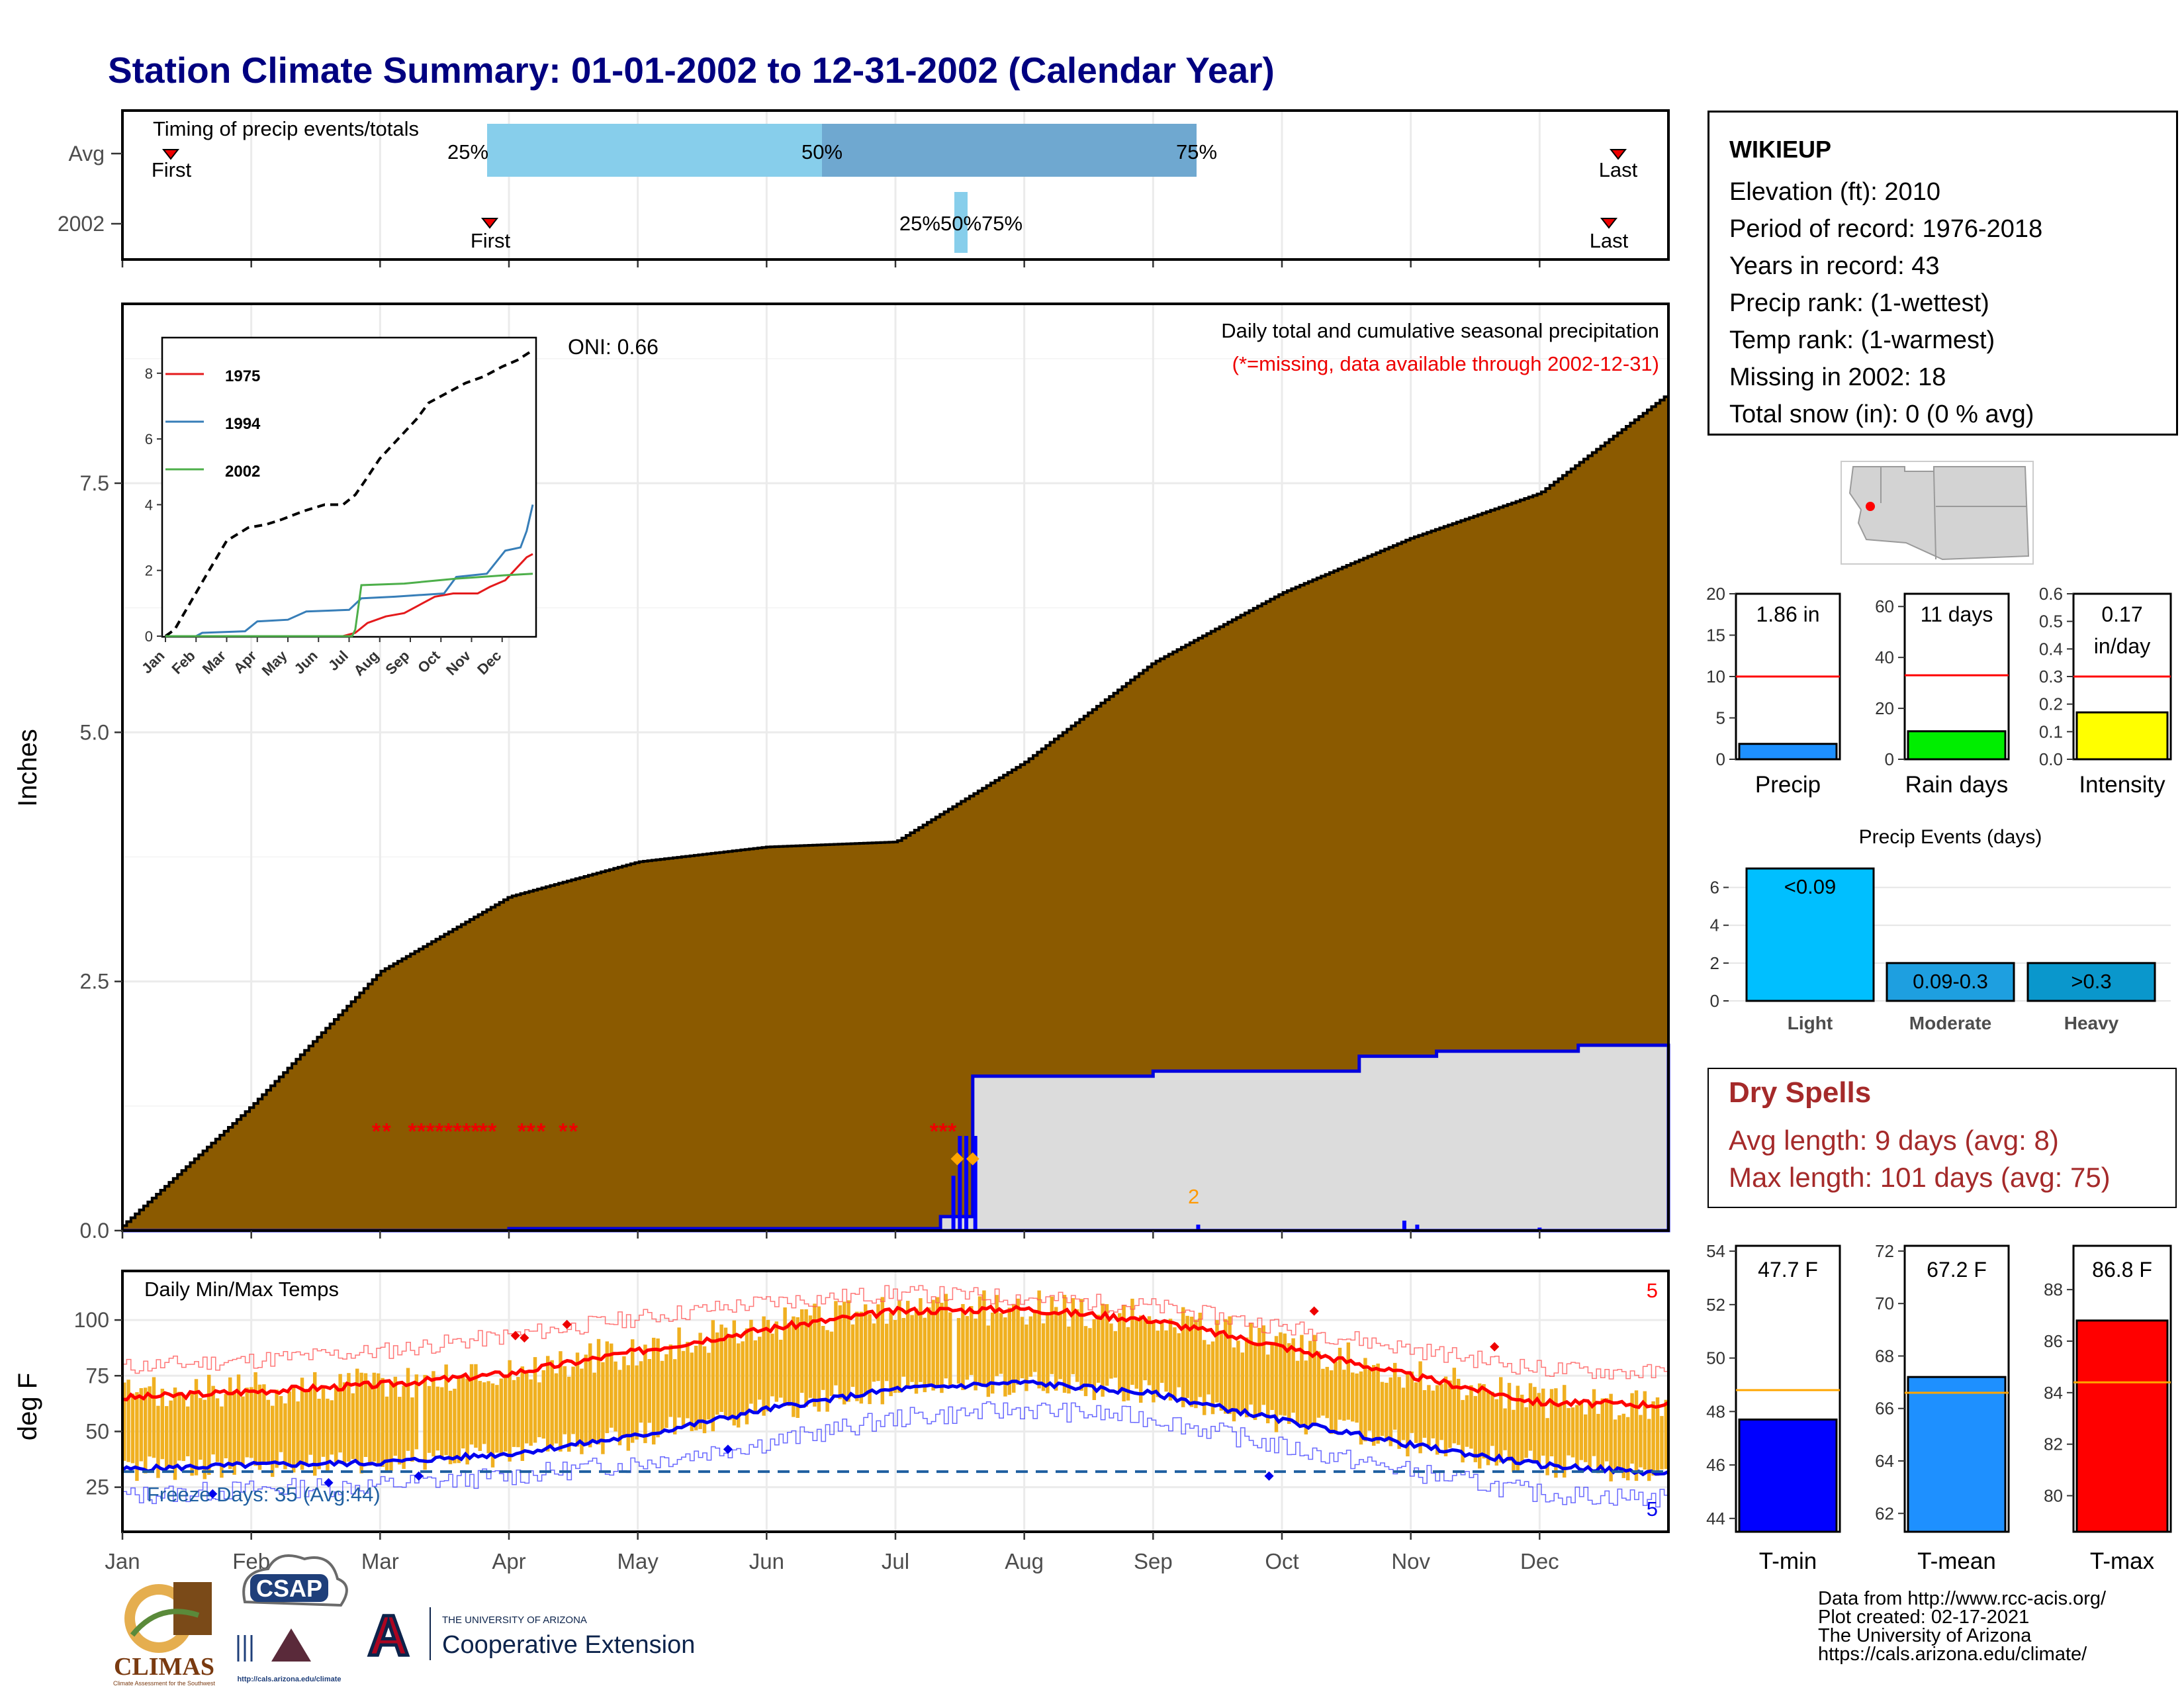 This screenshot has height=1688, width=2184. Describe the element at coordinates (2051, 731) in the screenshot. I see `mini-bar-tick-label: 0.1` at that location.